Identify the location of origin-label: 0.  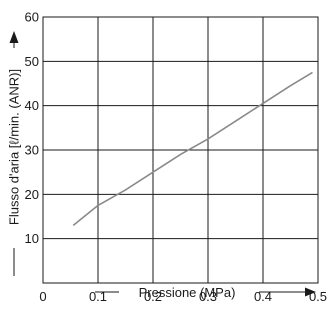
(42, 296).